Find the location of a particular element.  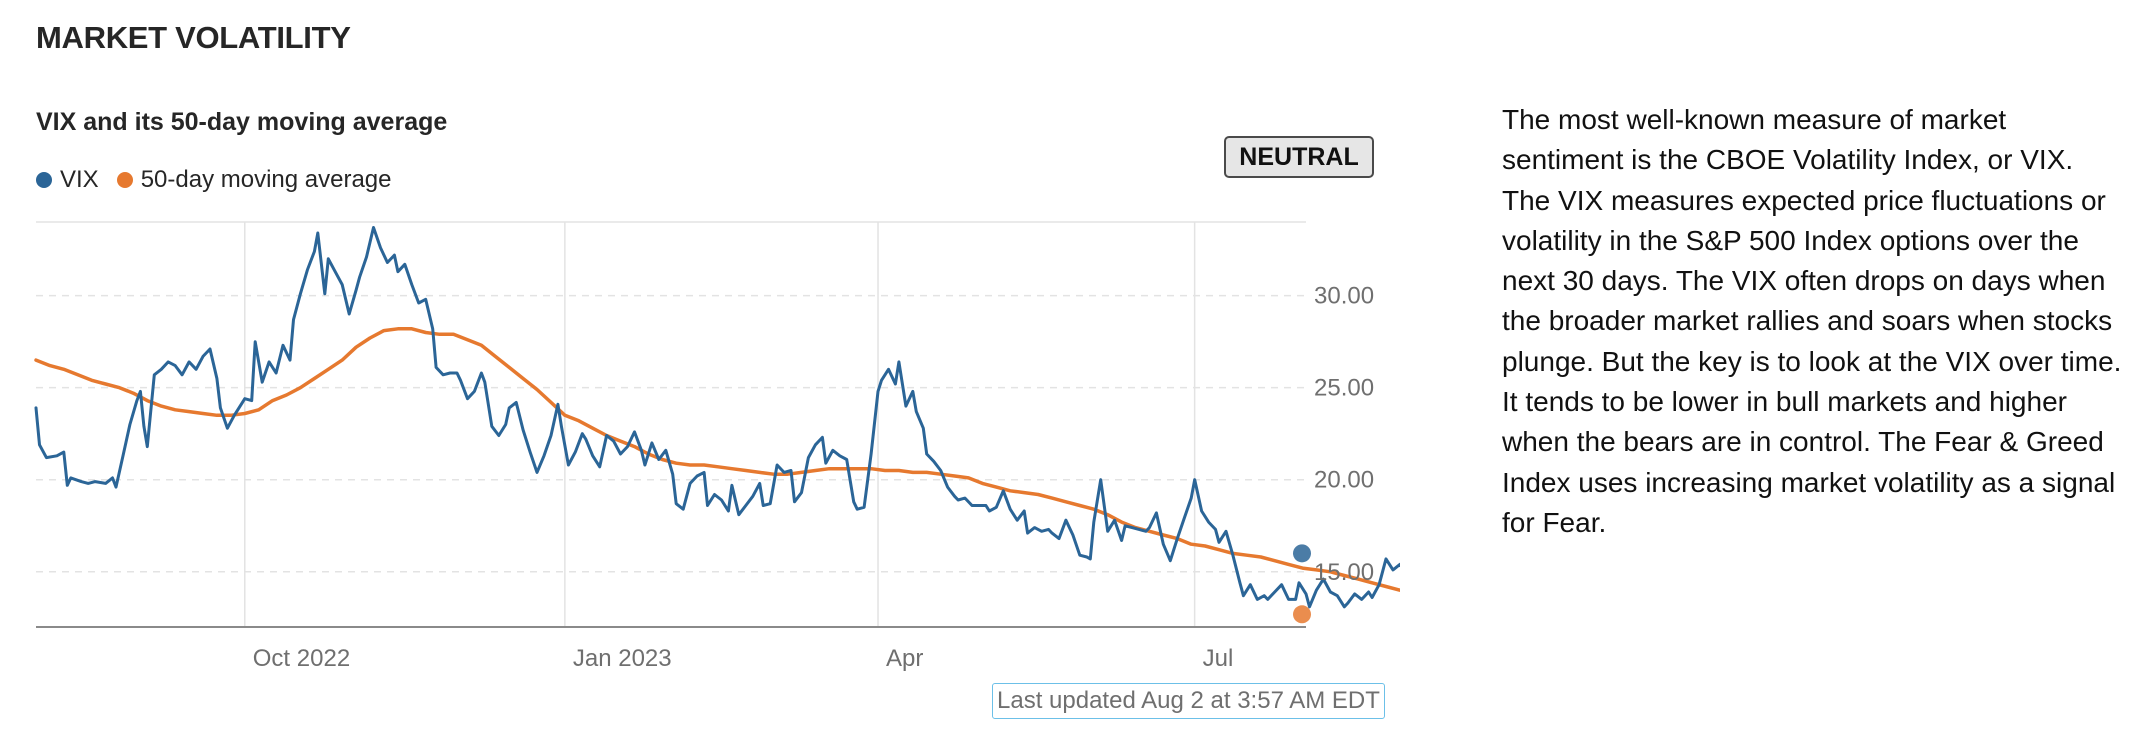

ma50-line-end-marker is located at coordinates (1302, 614).